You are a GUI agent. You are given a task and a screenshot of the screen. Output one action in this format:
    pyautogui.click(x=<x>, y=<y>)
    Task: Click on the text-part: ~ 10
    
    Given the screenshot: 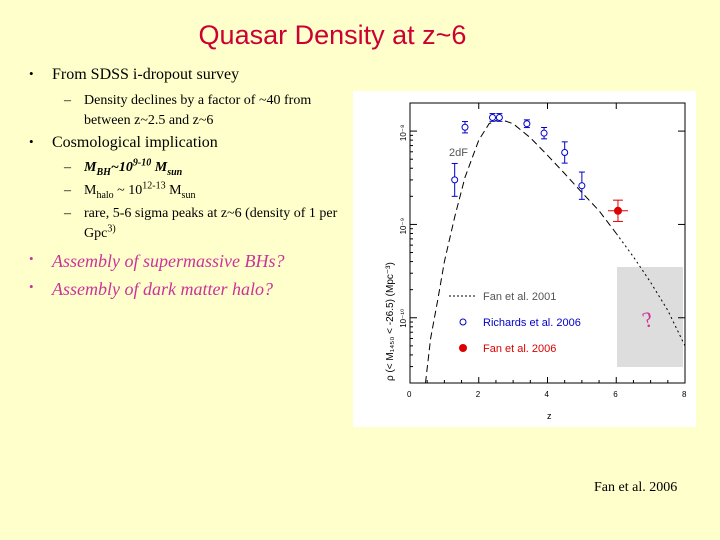 What is the action you would take?
    pyautogui.click(x=128, y=190)
    